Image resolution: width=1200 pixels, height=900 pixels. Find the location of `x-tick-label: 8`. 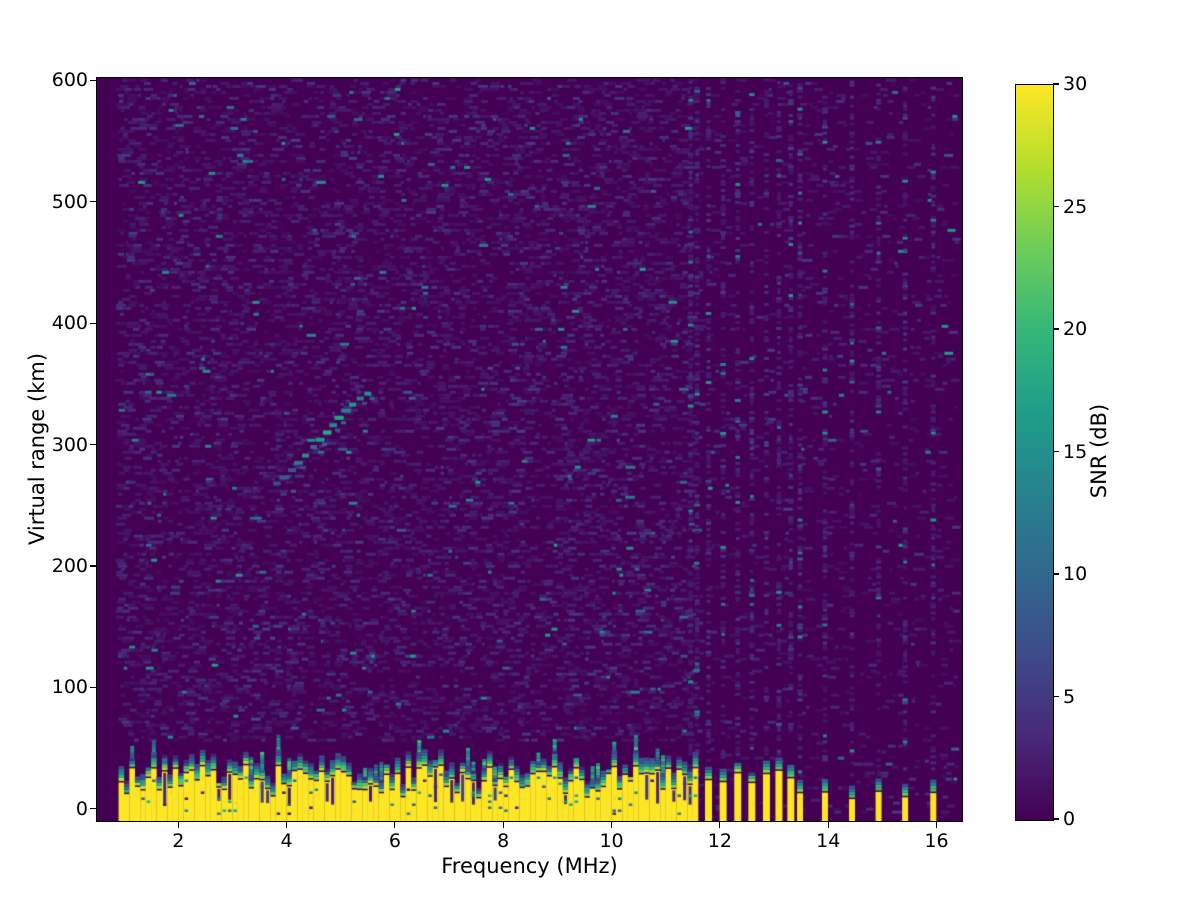

x-tick-label: 8 is located at coordinates (503, 841).